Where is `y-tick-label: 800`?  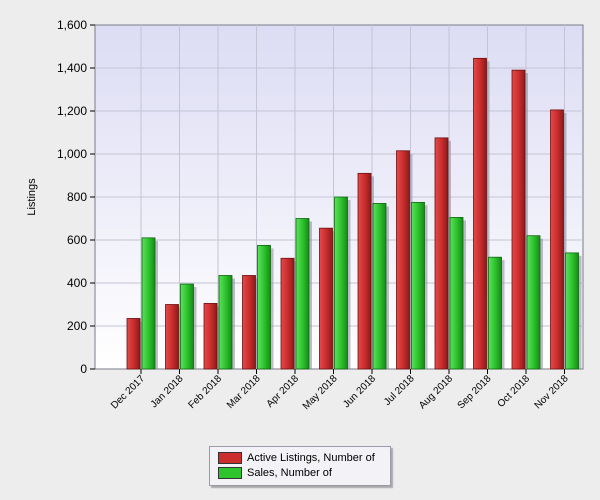 y-tick-label: 800 is located at coordinates (77, 197).